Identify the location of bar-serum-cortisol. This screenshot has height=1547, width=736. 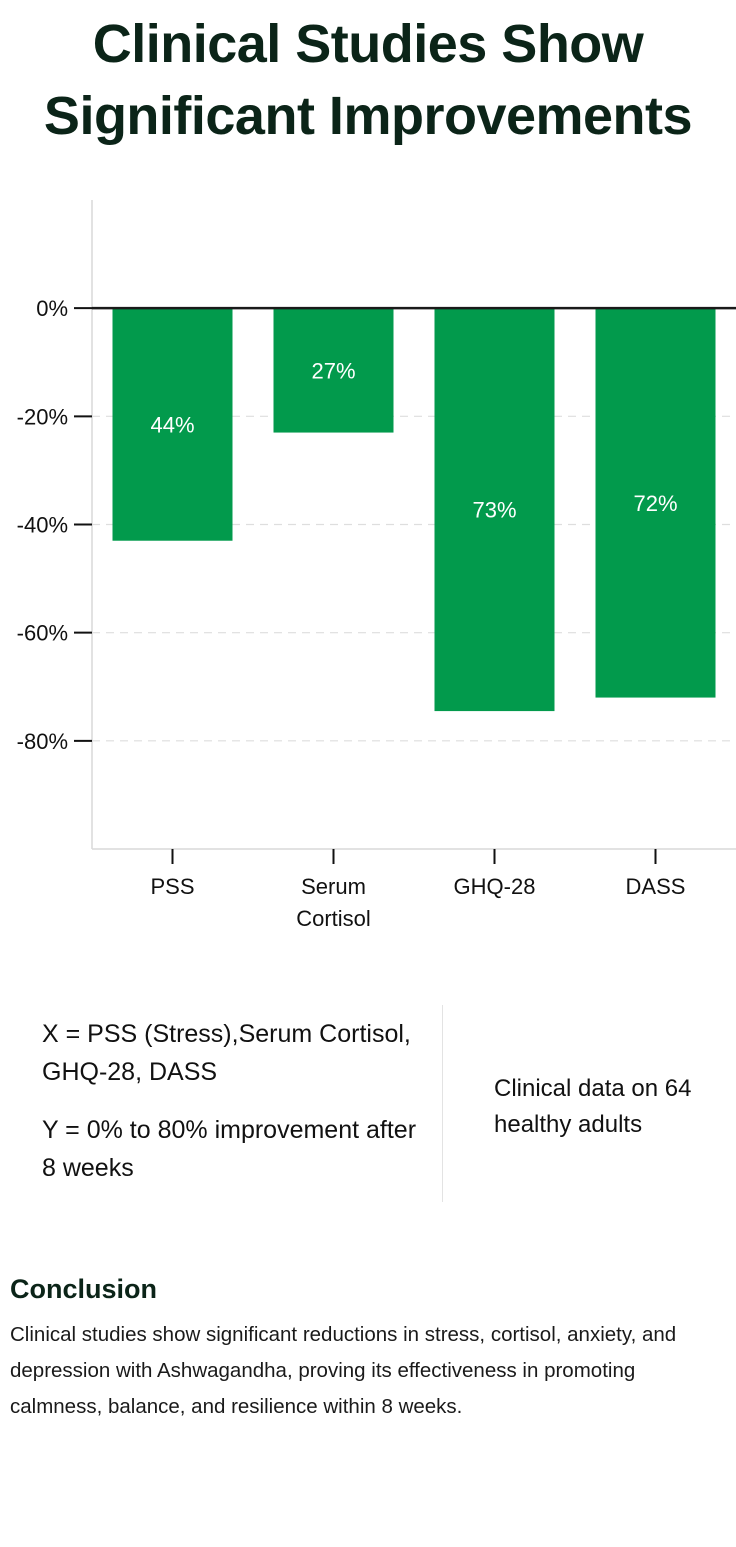
(333, 370).